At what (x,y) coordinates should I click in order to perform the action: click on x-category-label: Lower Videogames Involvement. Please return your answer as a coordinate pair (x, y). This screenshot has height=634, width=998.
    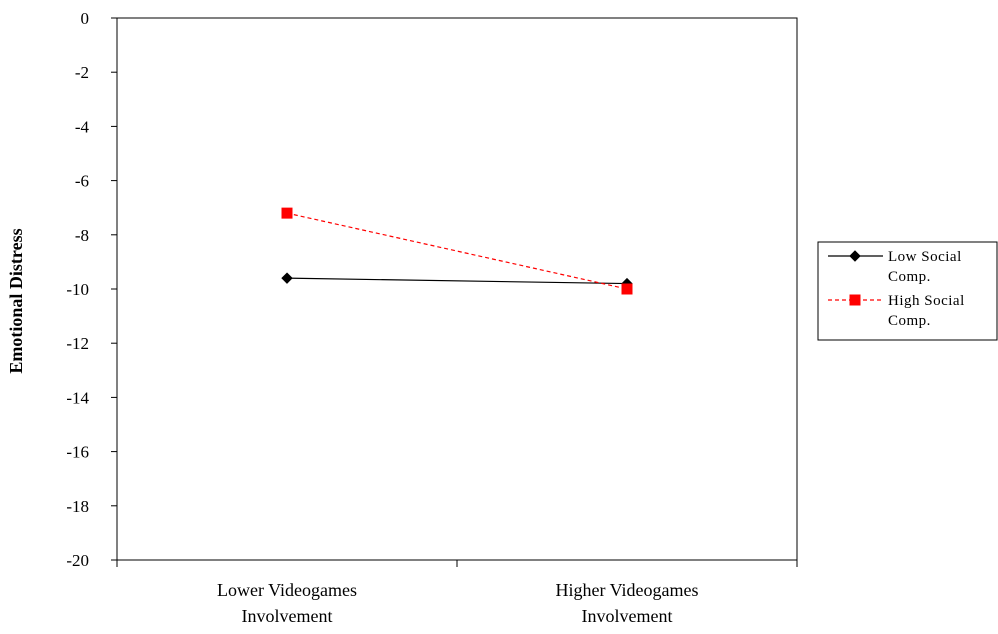
    Looking at the image, I should click on (287, 603).